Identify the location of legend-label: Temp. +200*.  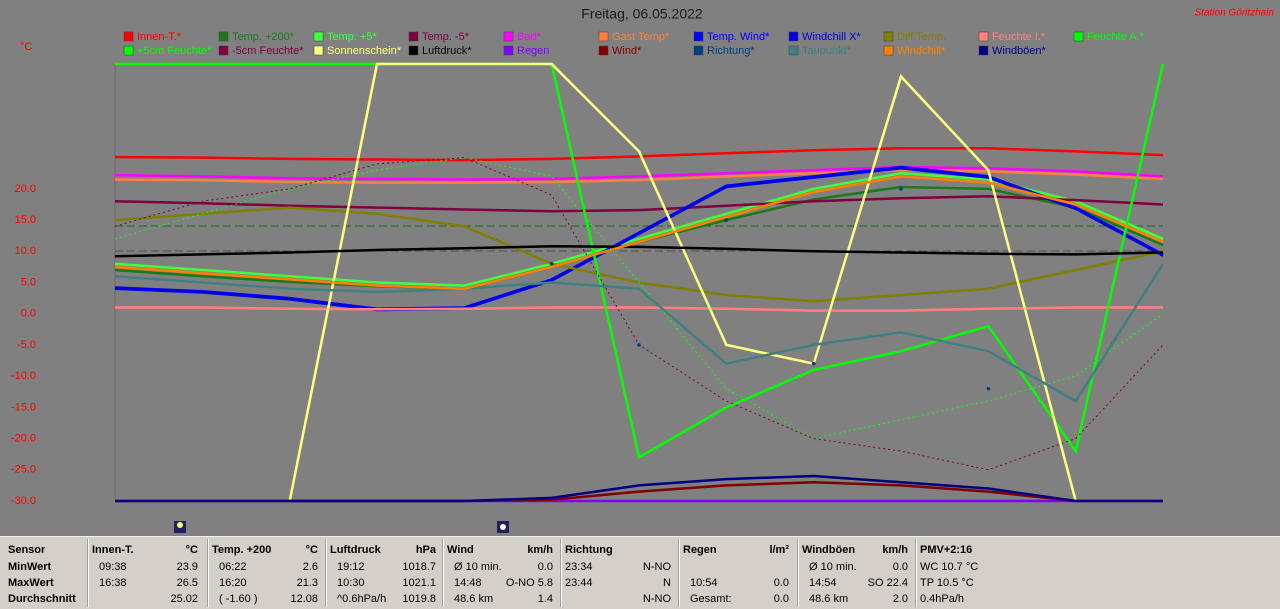
(263, 37).